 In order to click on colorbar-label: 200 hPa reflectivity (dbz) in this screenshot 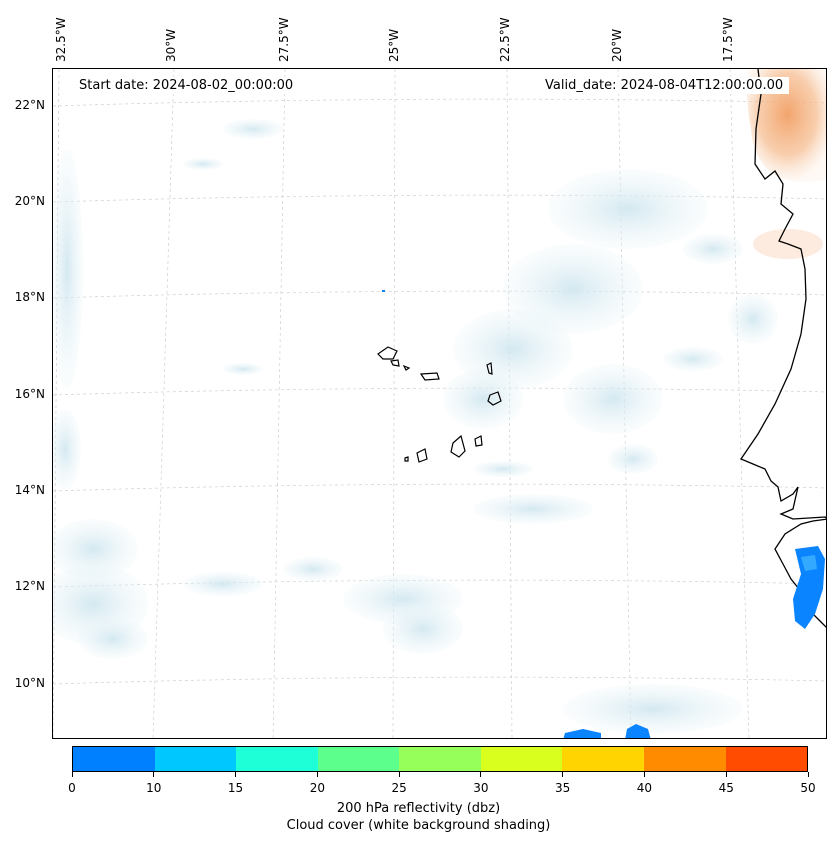, I will do `click(418, 808)`.